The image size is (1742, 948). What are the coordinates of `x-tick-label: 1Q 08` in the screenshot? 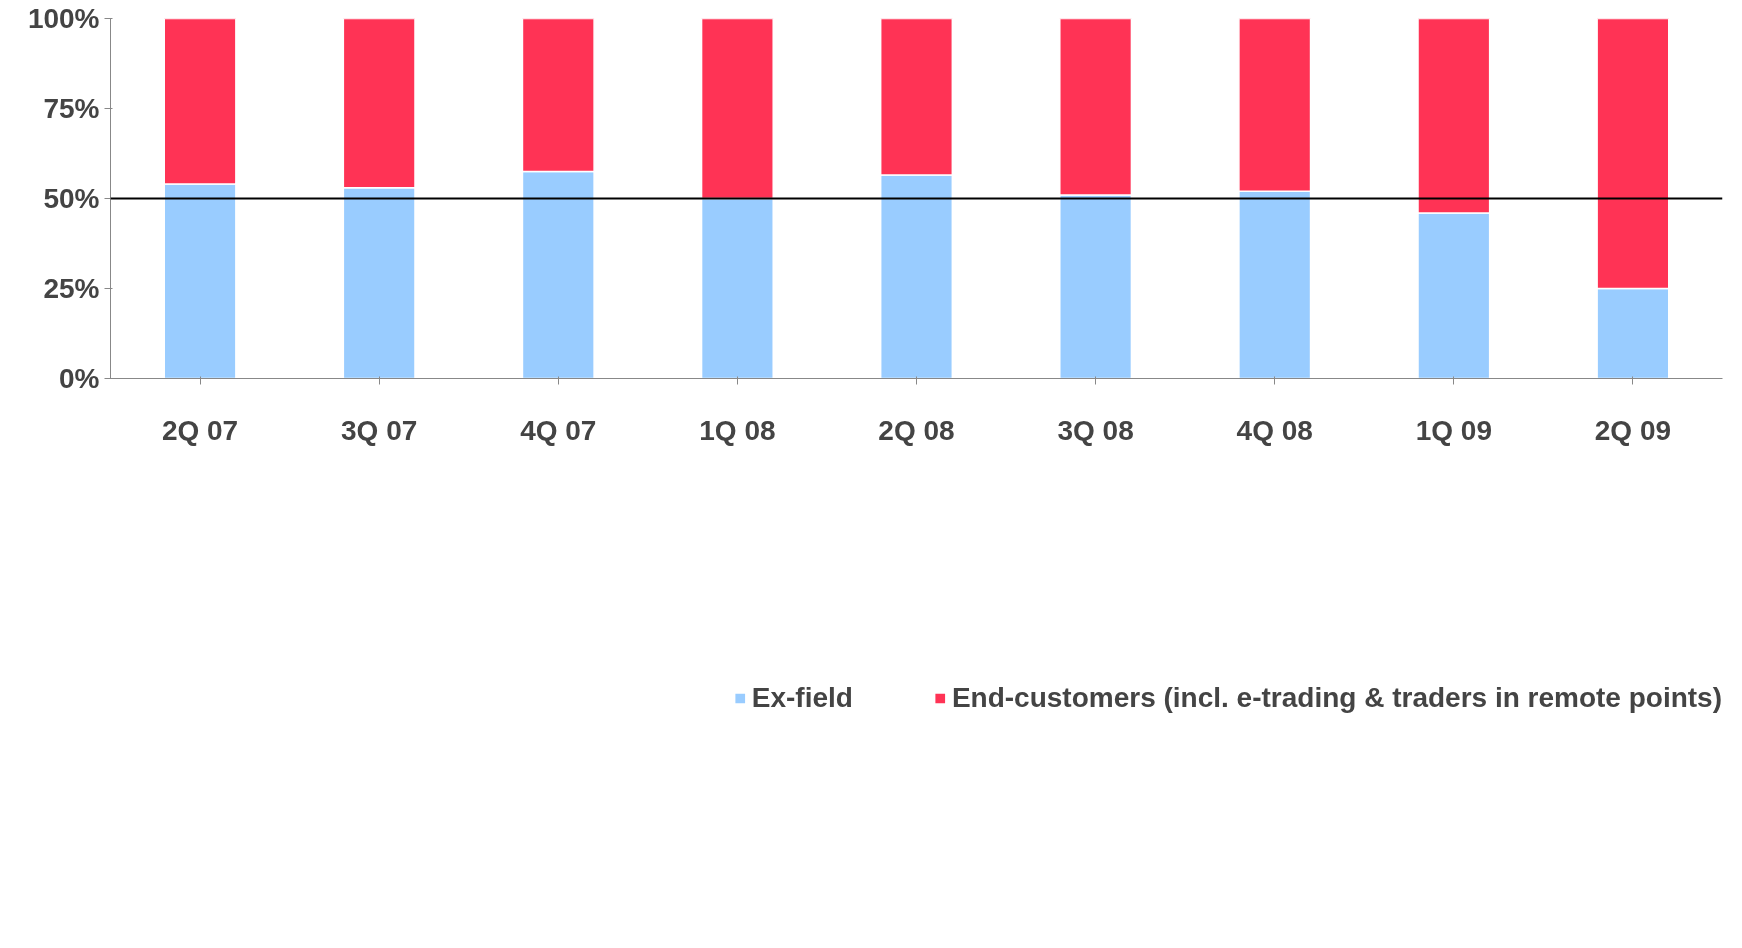 It's located at (737, 430).